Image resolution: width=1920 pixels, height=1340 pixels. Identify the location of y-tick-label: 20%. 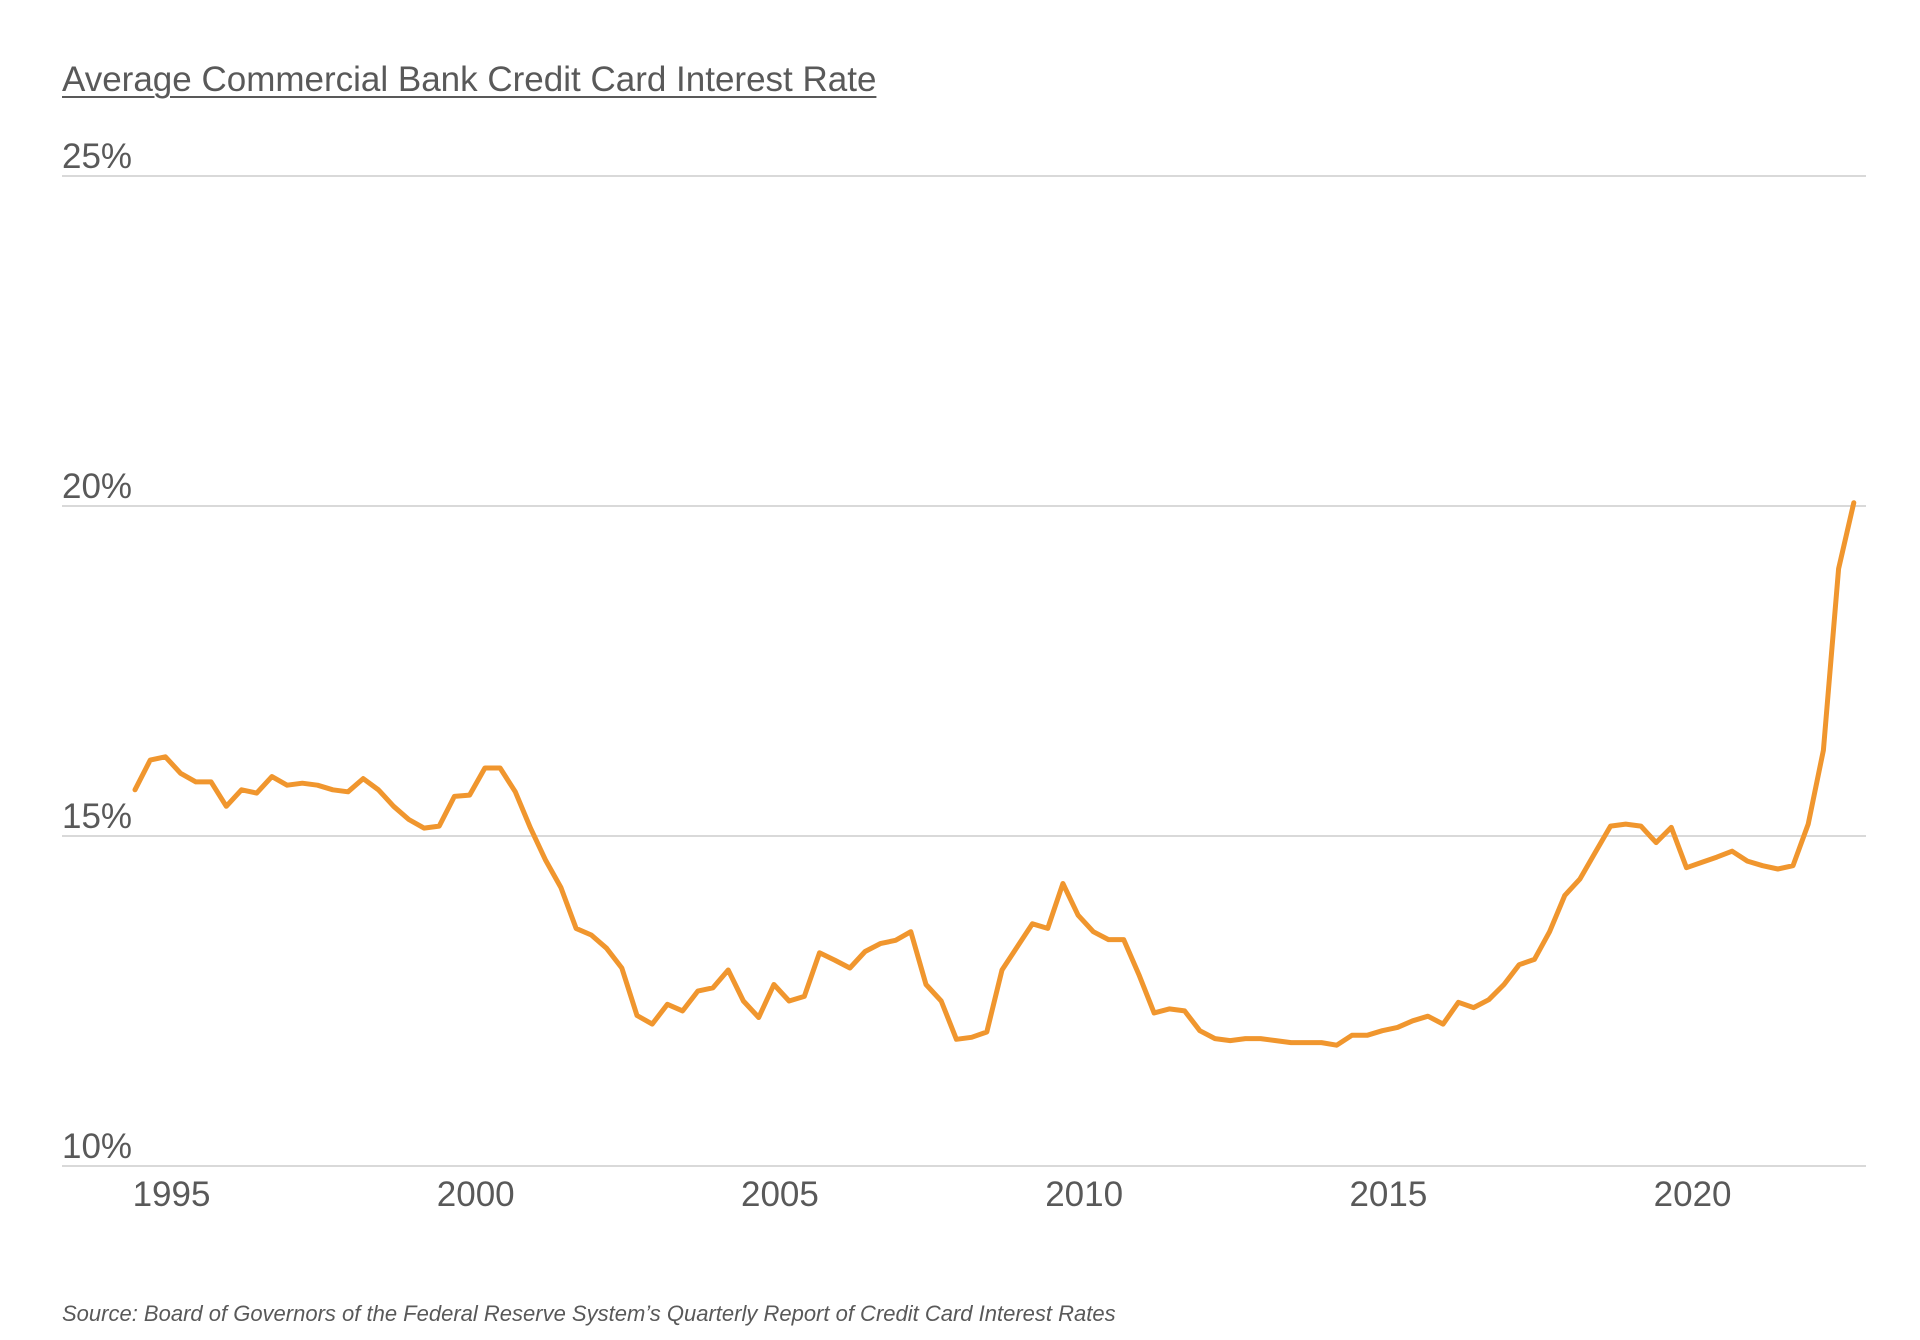
(97, 486).